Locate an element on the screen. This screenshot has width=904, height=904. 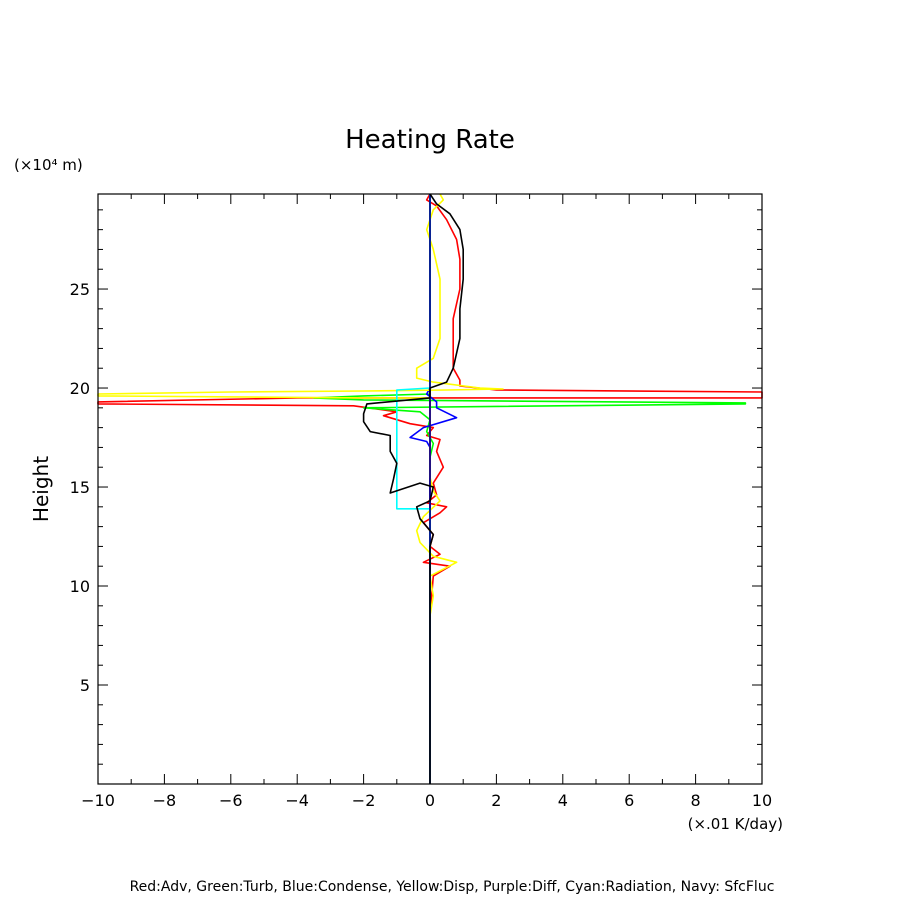
y-unit-label: (×10⁴ m) is located at coordinates (48, 165).